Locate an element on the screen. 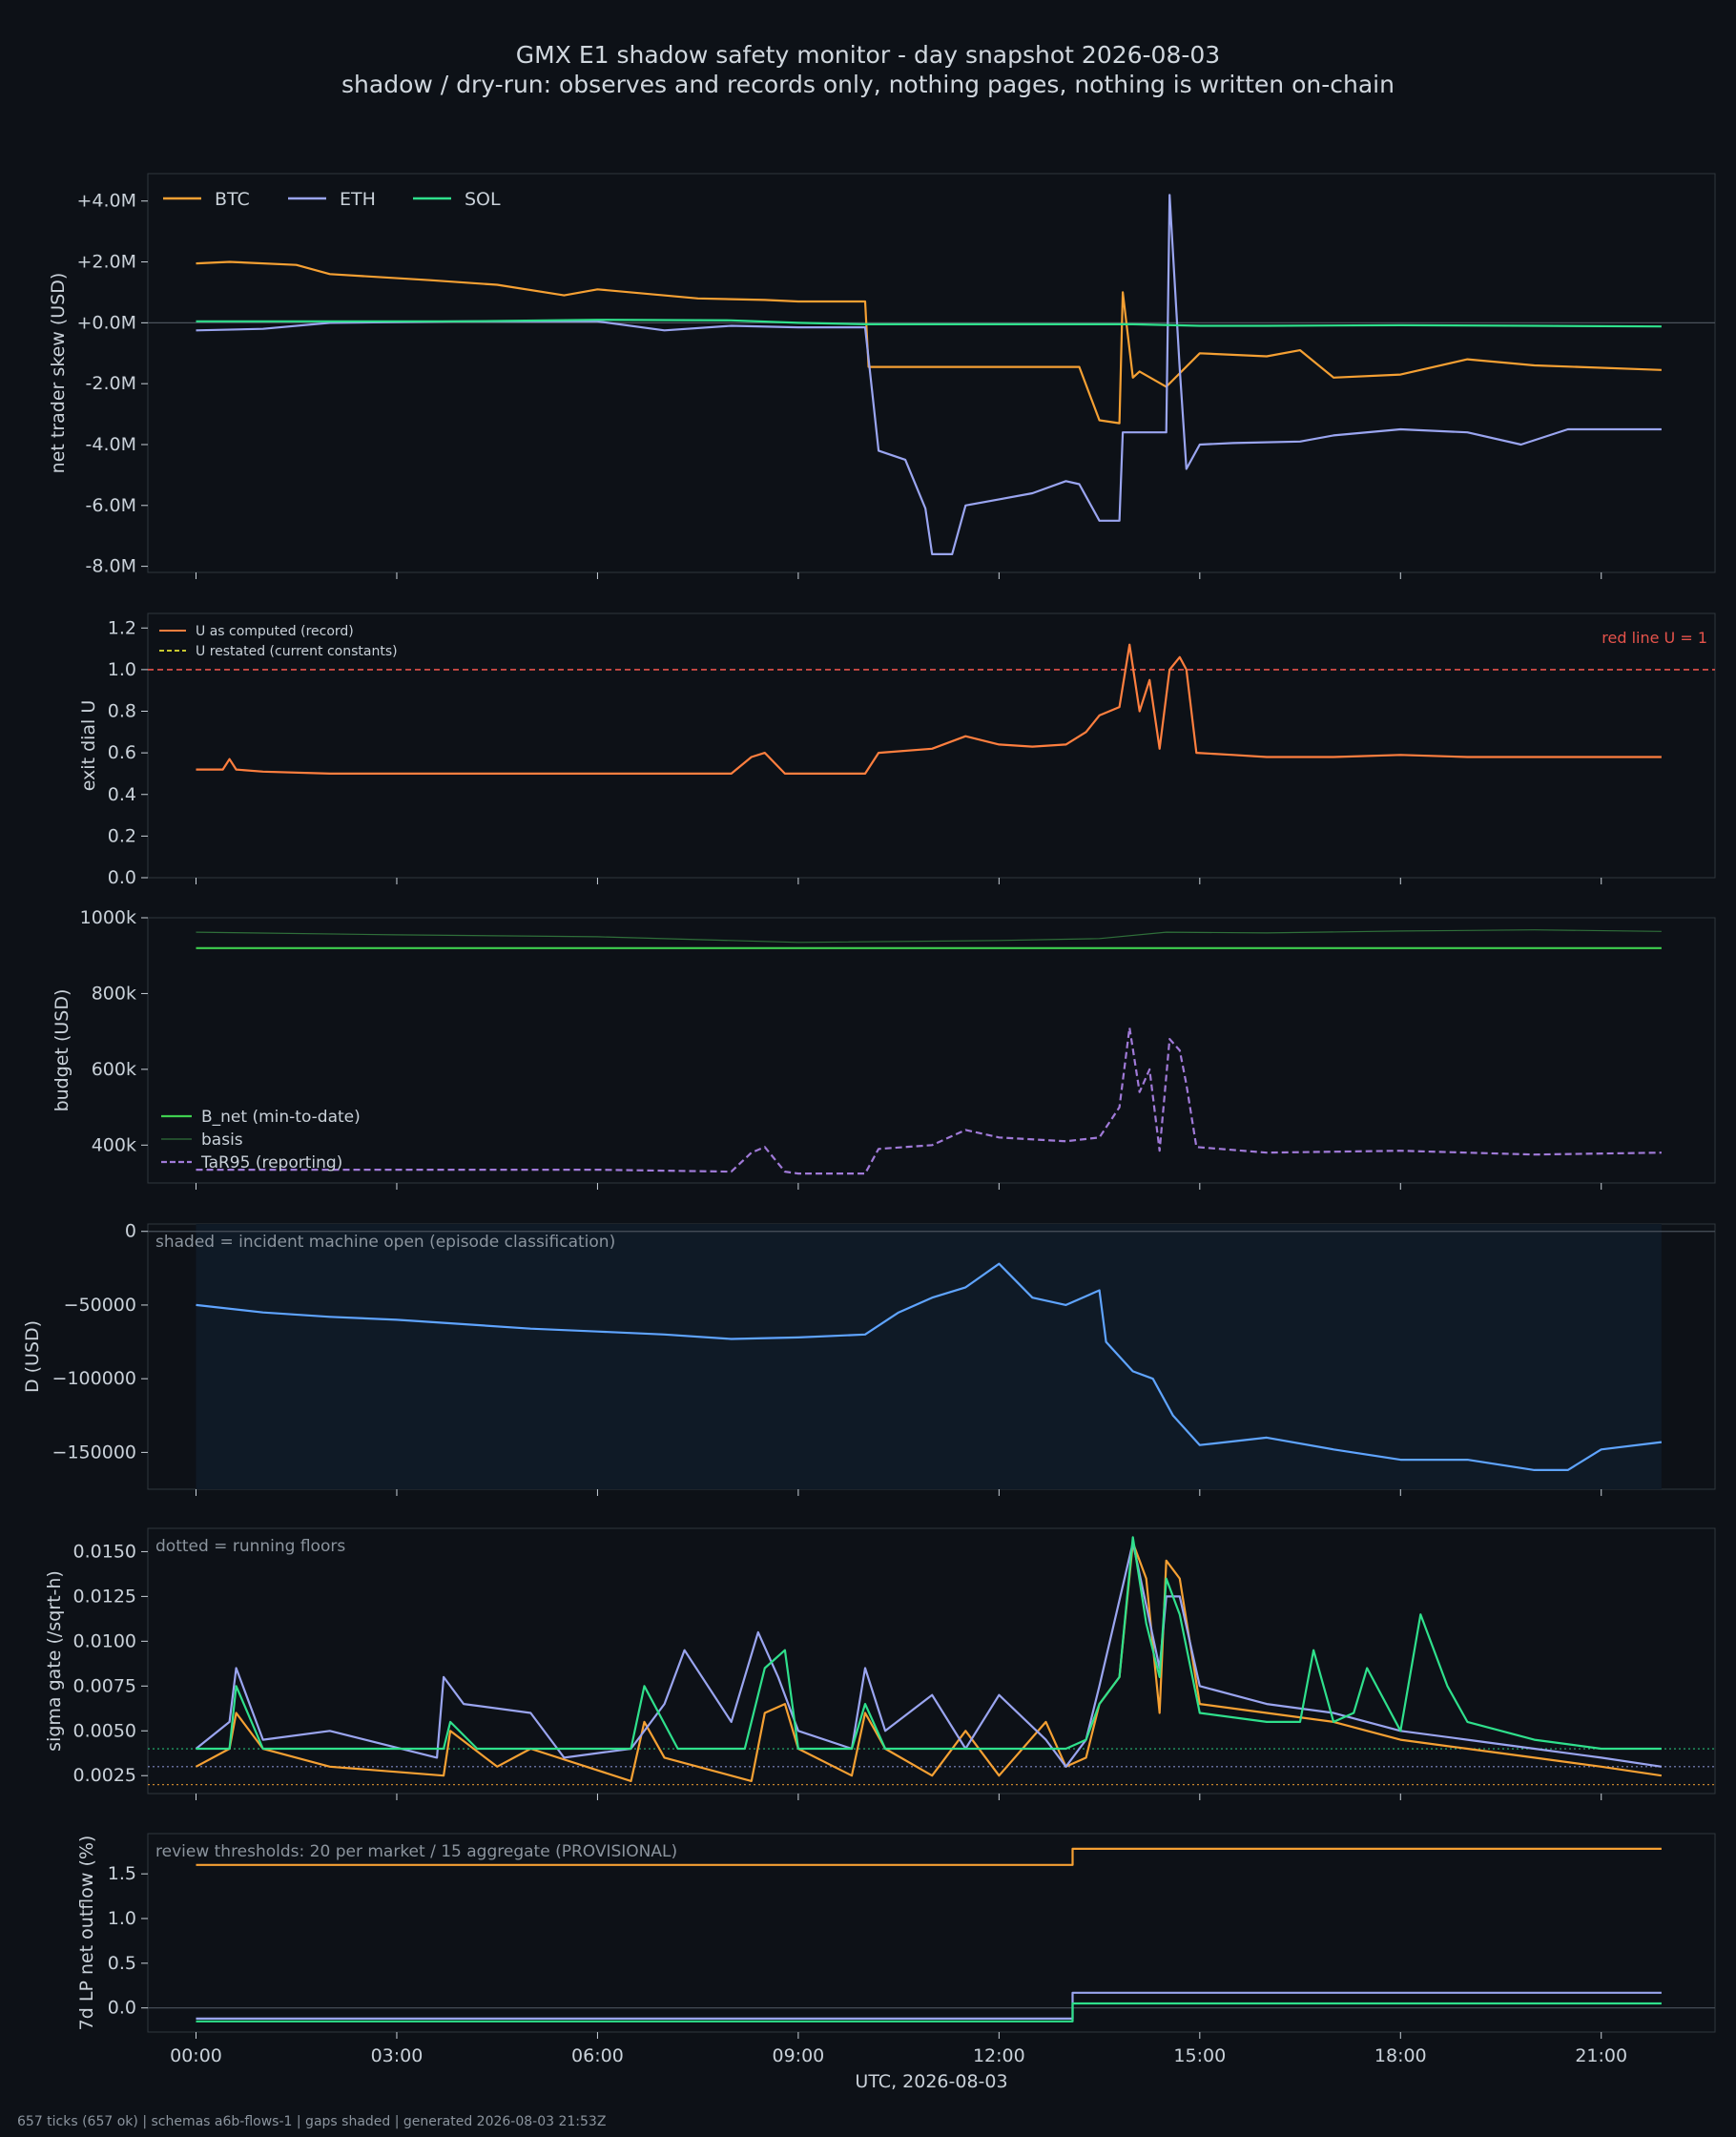 The height and width of the screenshot is (2137, 1736). y-tick-label: +4.0M is located at coordinates (106, 201).